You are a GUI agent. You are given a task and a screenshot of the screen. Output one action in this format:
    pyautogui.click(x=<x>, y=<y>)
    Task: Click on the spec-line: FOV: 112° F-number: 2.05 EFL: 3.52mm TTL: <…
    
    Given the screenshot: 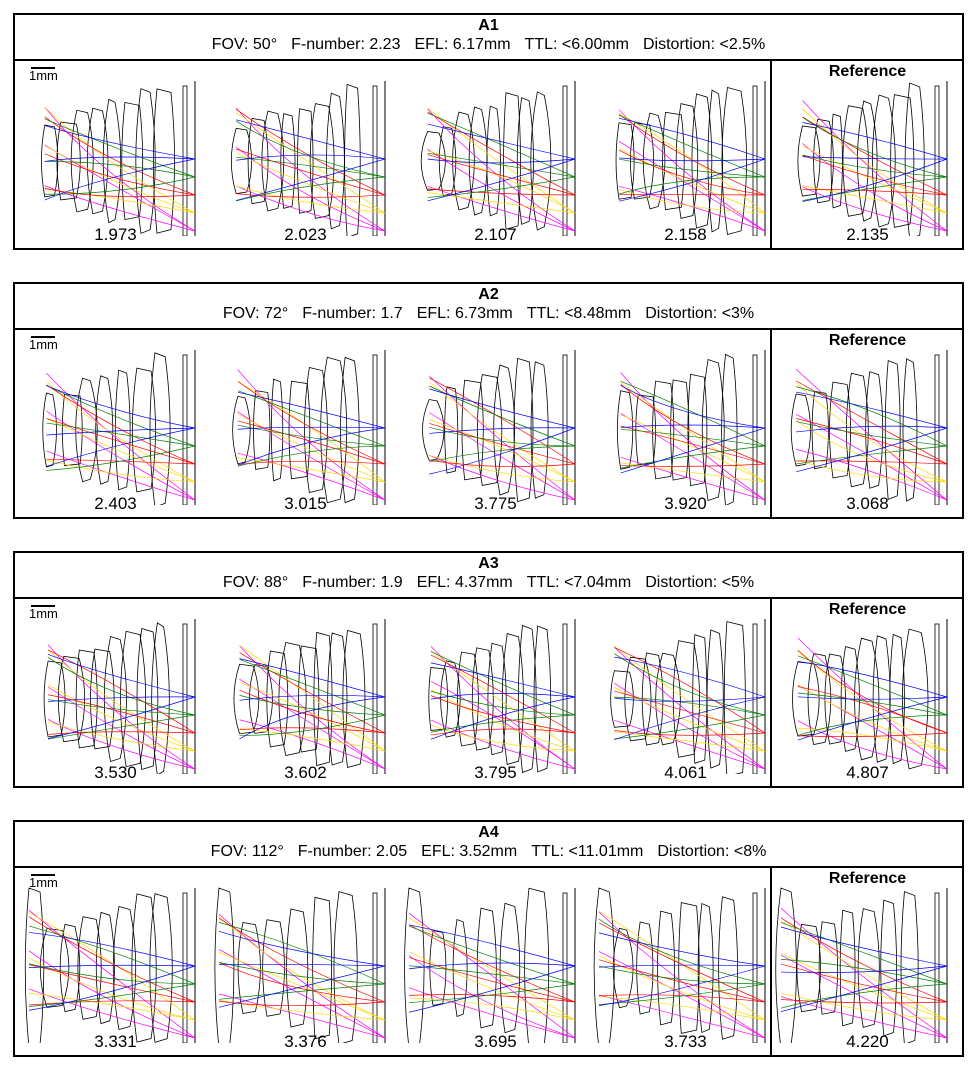 What is the action you would take?
    pyautogui.click(x=488, y=852)
    